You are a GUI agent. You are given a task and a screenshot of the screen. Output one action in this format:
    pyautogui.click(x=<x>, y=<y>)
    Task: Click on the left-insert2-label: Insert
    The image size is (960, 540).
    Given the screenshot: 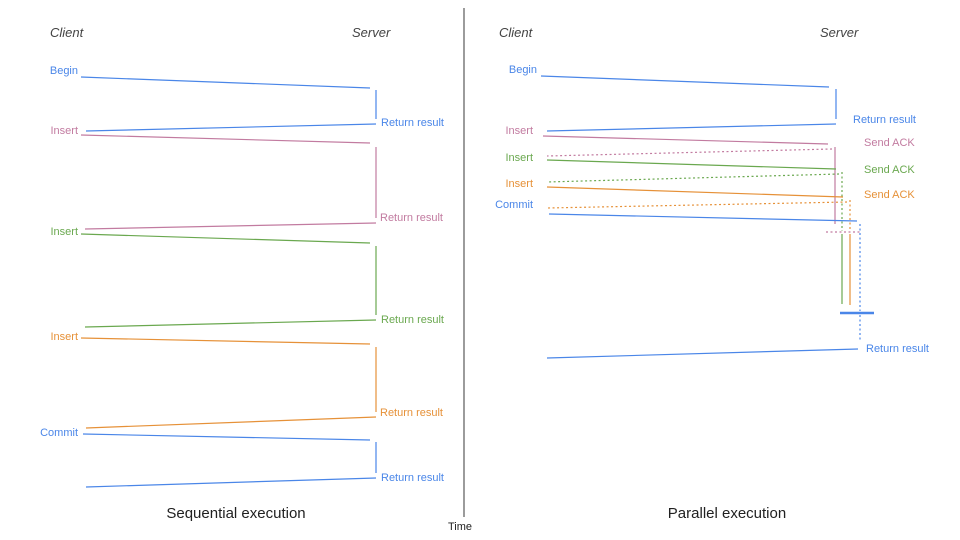 What is the action you would take?
    pyautogui.click(x=64, y=232)
    